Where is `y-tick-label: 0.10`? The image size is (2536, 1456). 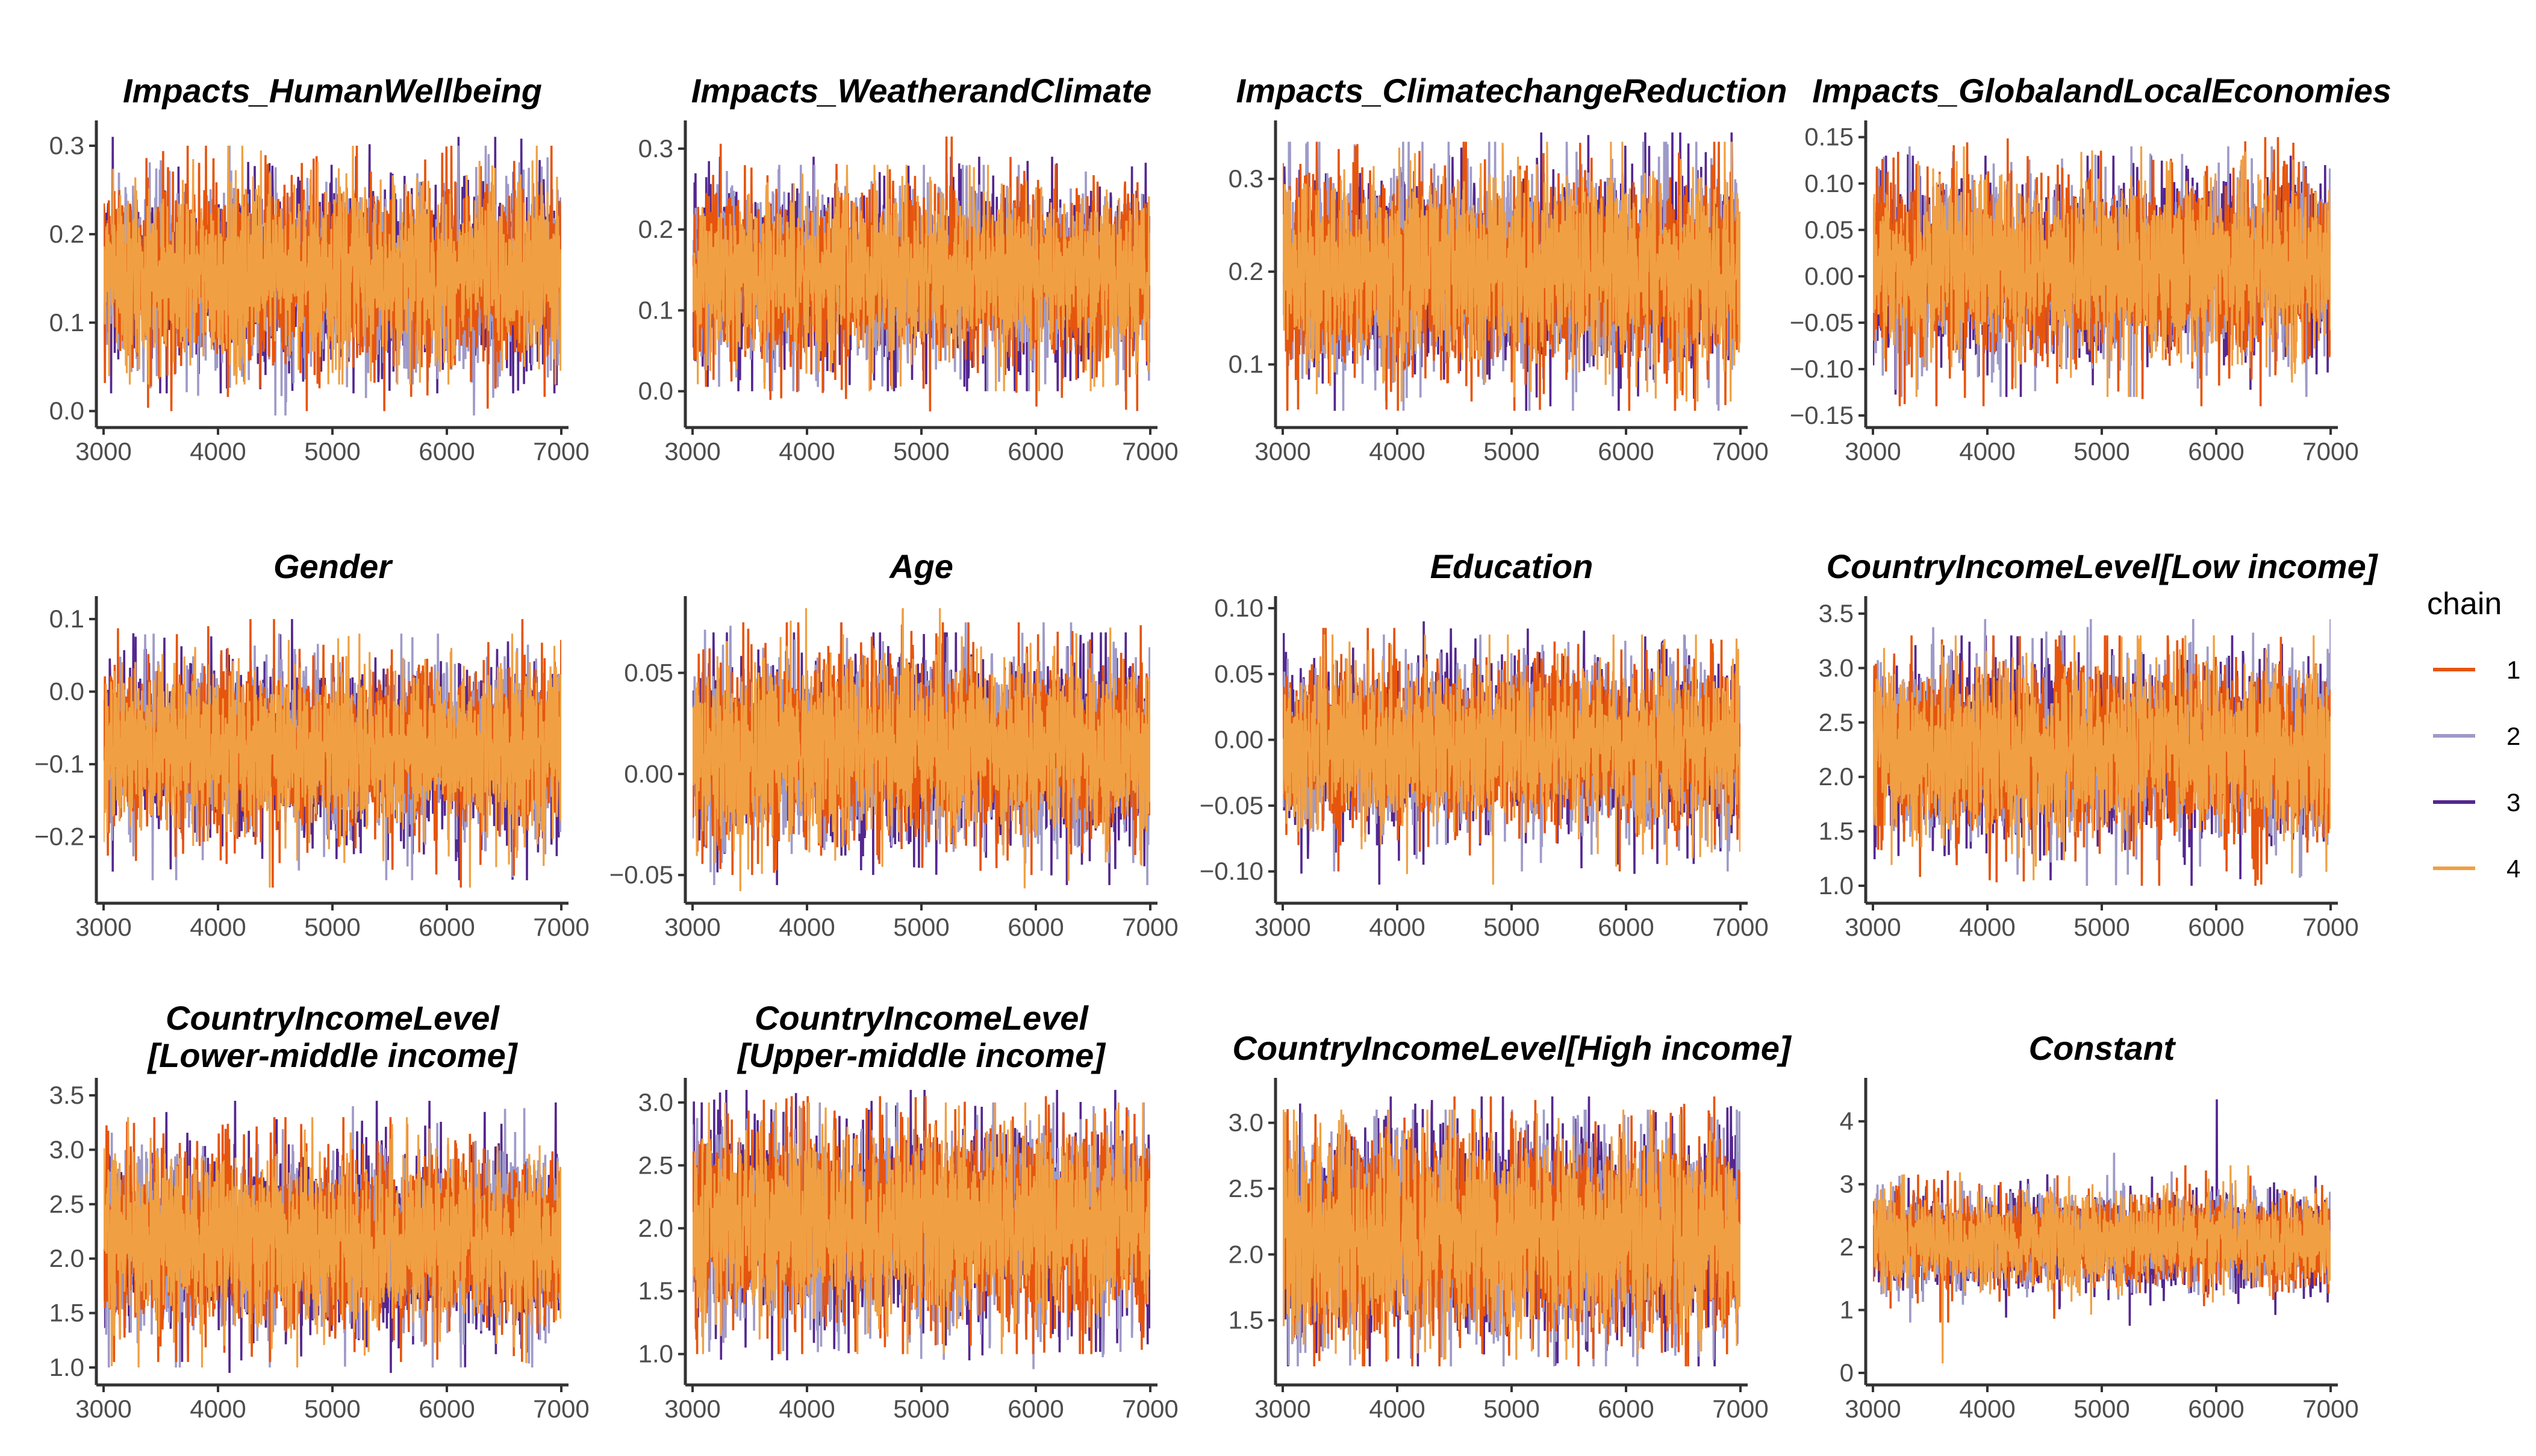
y-tick-label: 0.10 is located at coordinates (1829, 184).